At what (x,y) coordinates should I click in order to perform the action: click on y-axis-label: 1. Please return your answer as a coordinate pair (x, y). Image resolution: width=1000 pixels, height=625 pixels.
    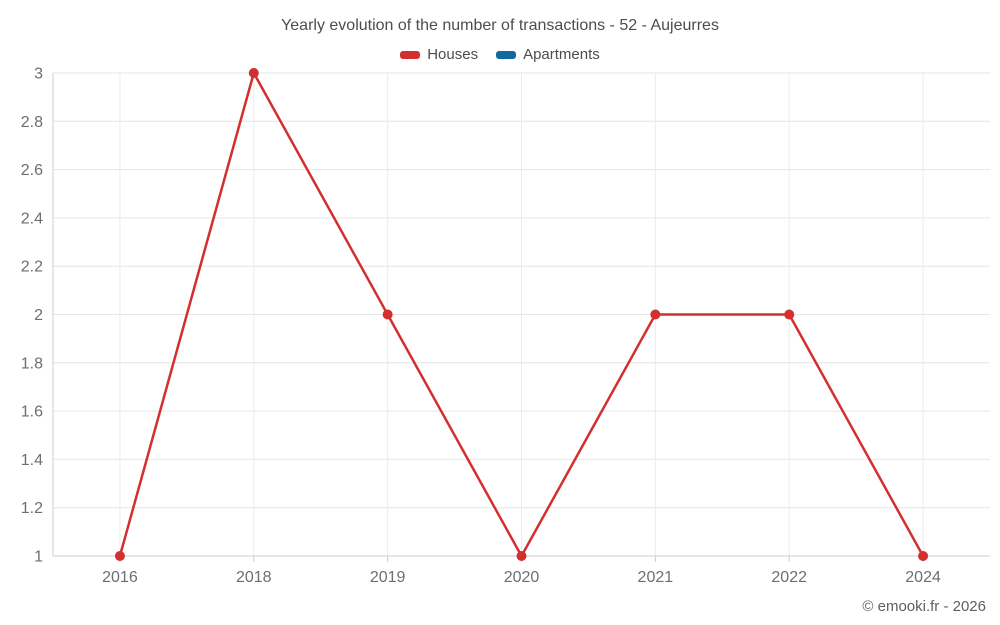
    Looking at the image, I should click on (38, 557).